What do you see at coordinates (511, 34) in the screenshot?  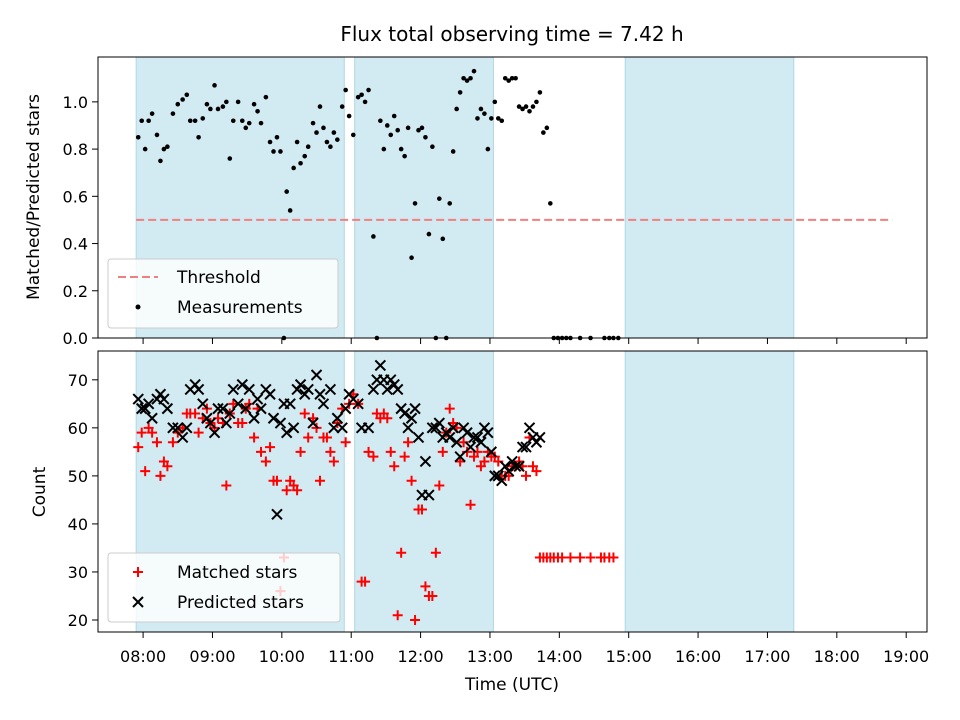 I see `chart-title: Flux total observing time = 7.42 h` at bounding box center [511, 34].